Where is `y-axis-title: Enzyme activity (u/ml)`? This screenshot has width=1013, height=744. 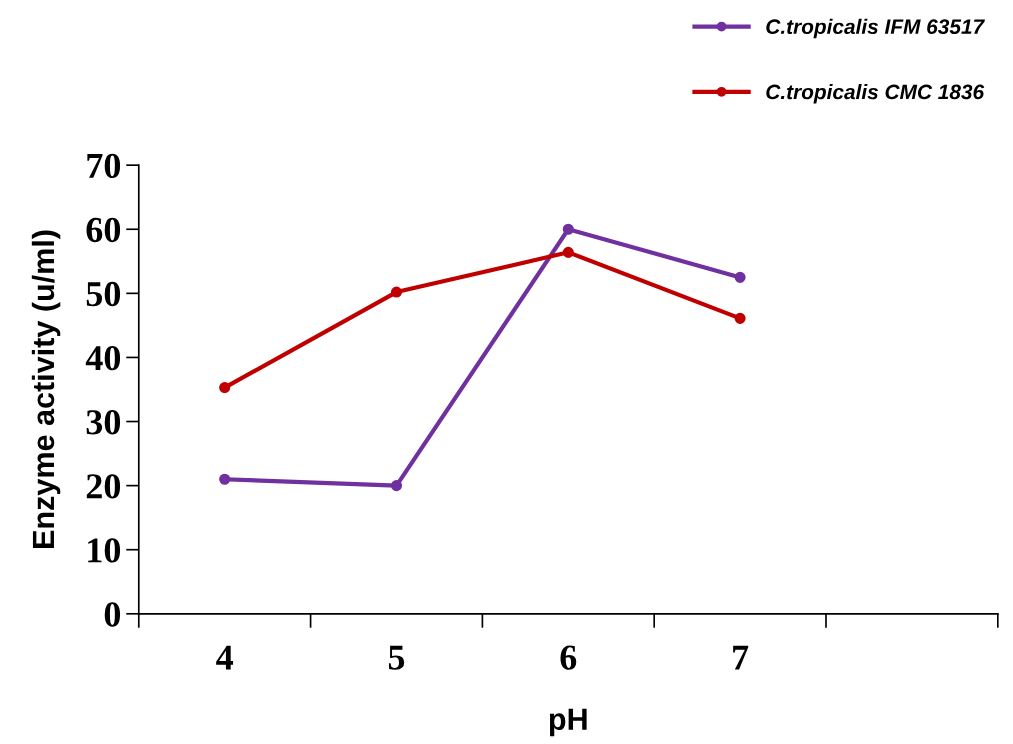
y-axis-title: Enzyme activity (u/ml) is located at coordinates (46, 389).